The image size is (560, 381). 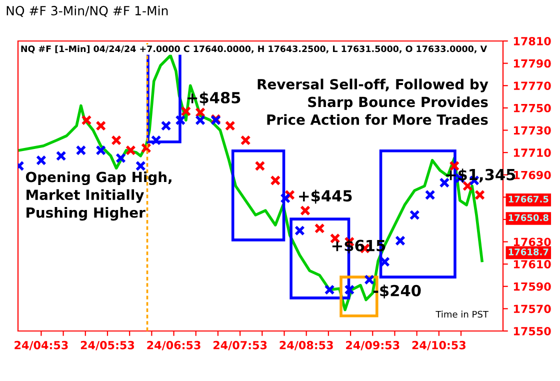 I want to click on chart-title: NQ #F 3-Min/NQ #F 1-Min, so click(x=87, y=11).